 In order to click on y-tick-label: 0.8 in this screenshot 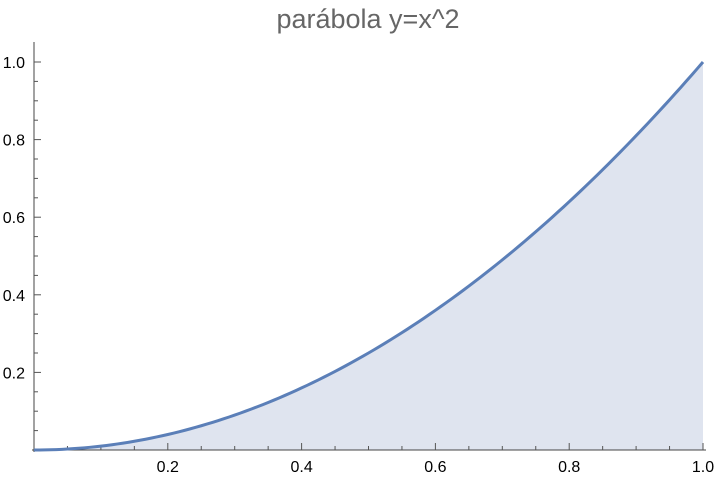, I will do `click(14, 141)`.